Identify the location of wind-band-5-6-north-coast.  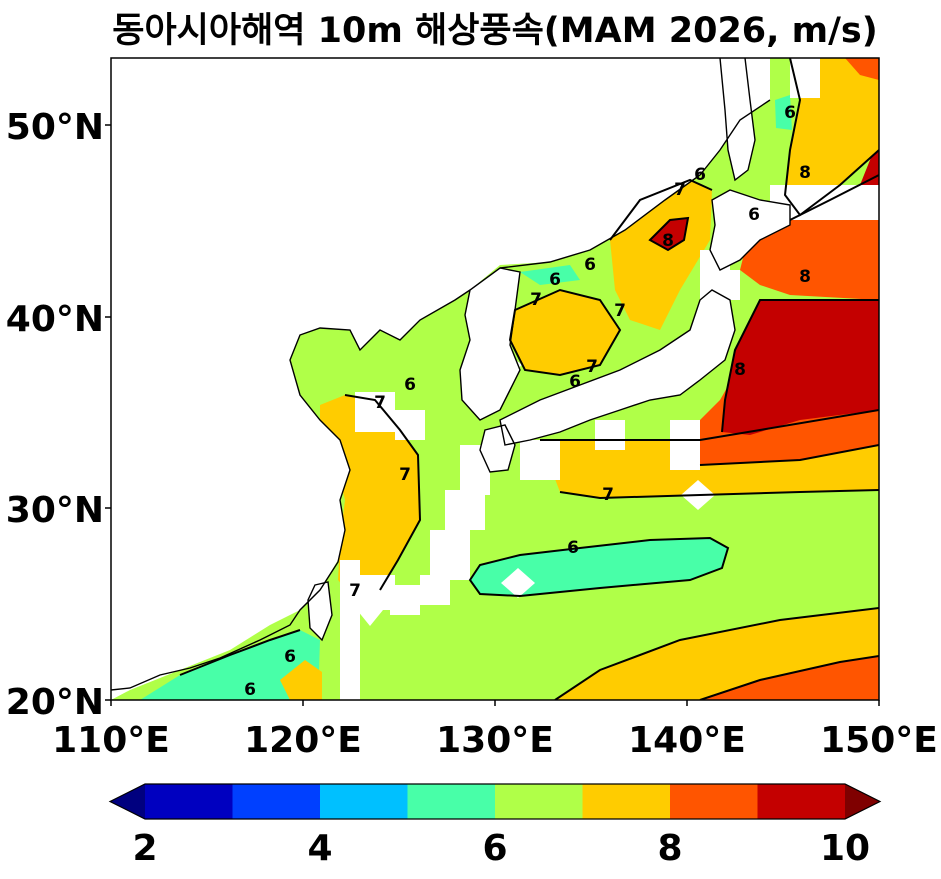
(783, 112).